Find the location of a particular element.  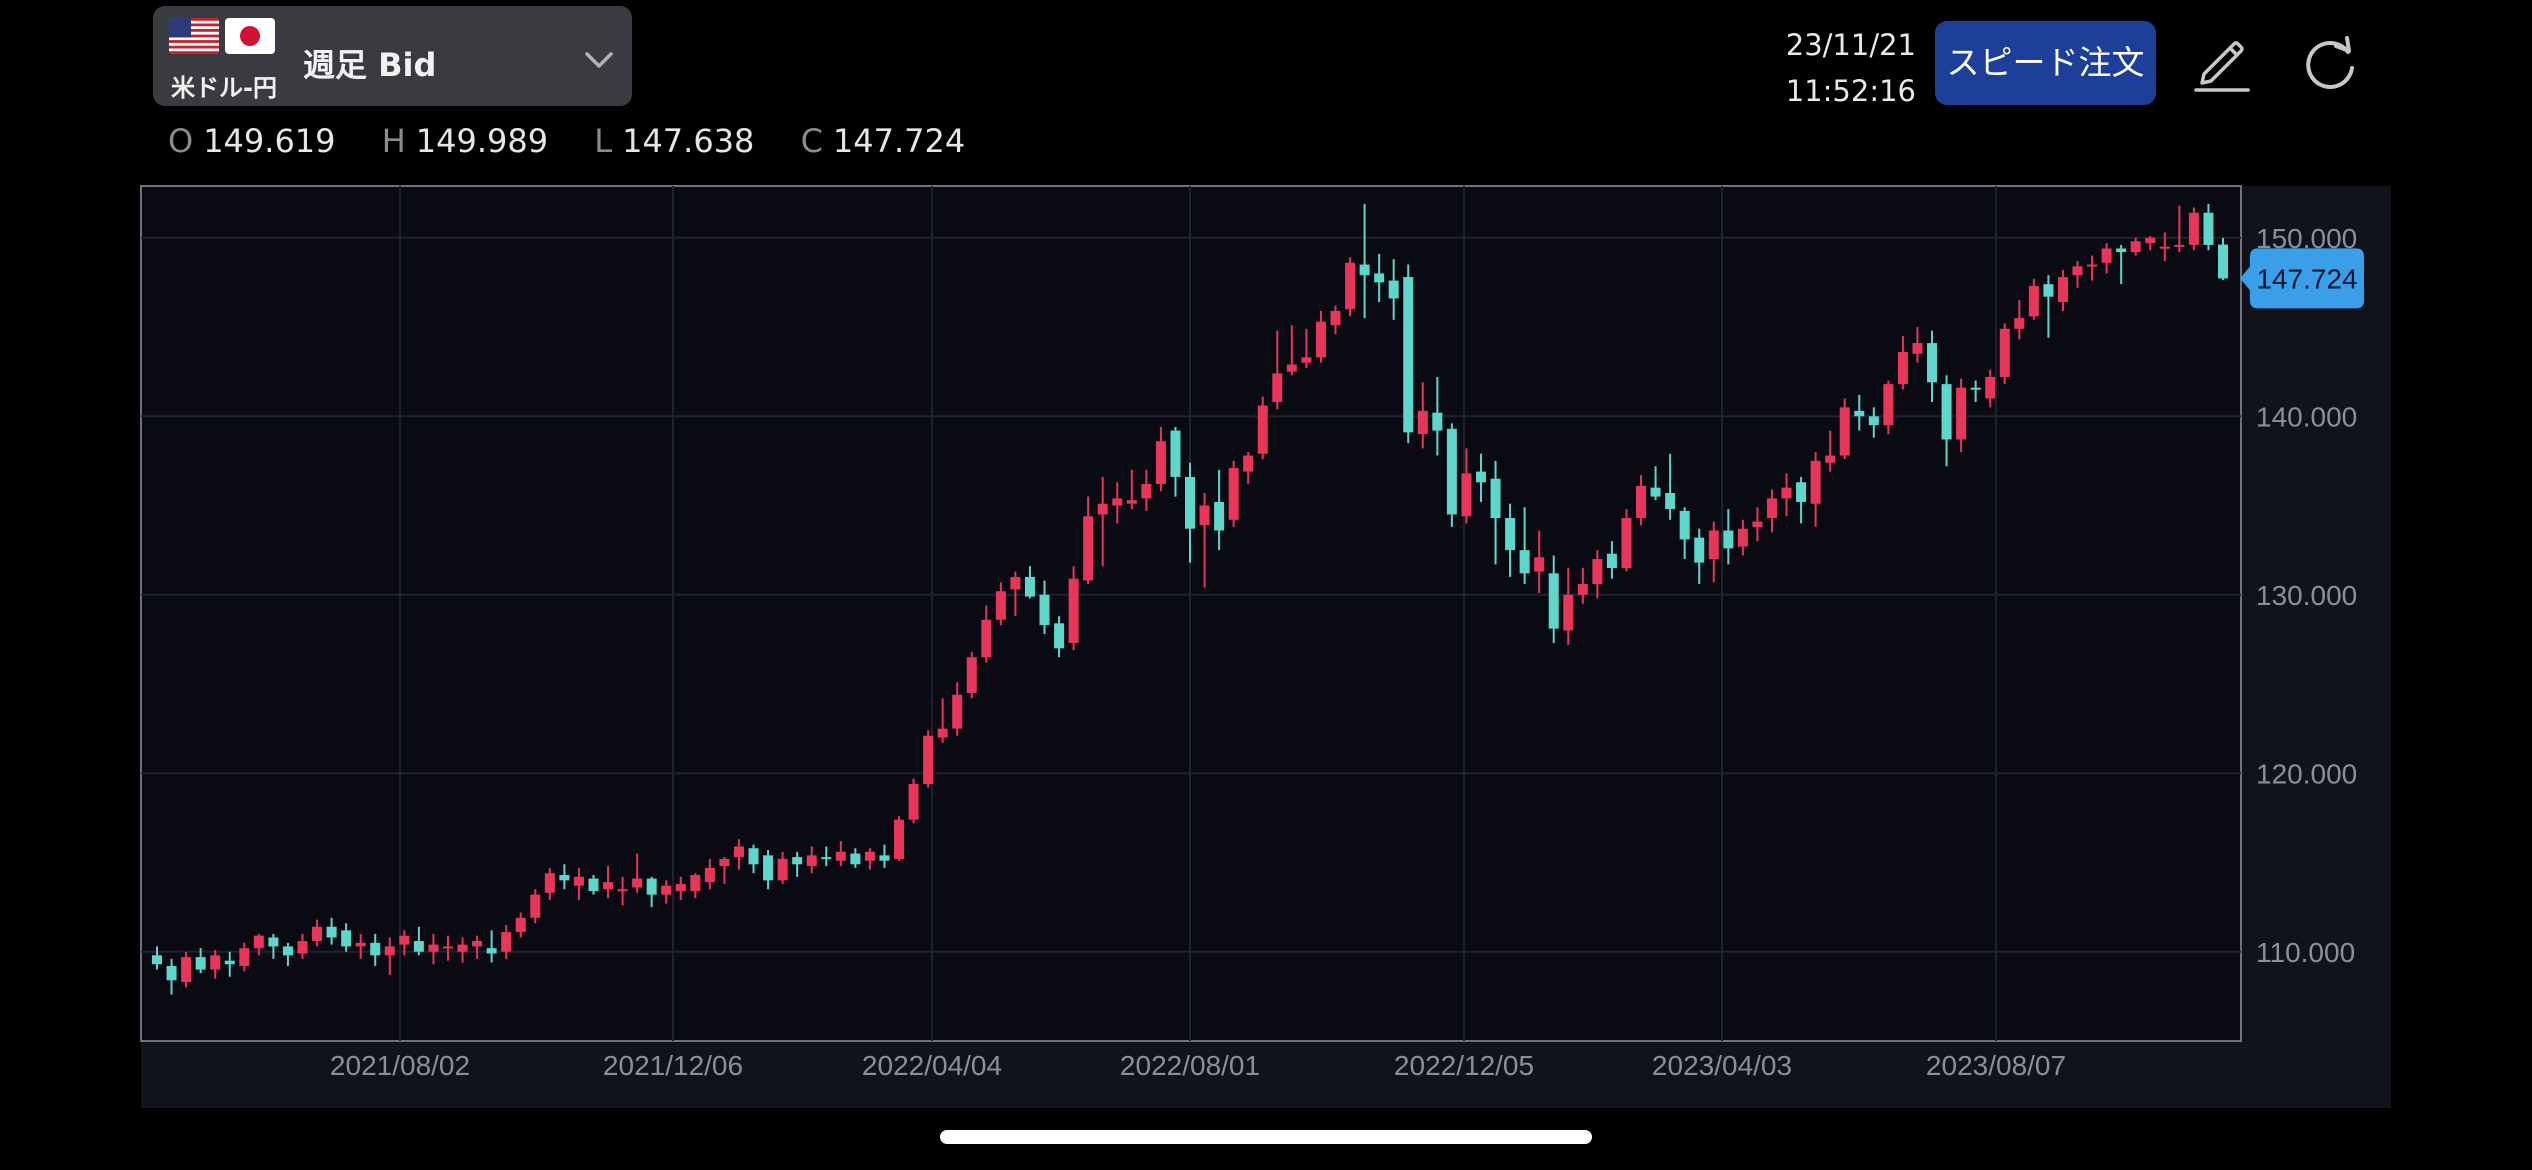

currency-pair-selector: 米ドル-円 週足 Bid is located at coordinates (392, 56).